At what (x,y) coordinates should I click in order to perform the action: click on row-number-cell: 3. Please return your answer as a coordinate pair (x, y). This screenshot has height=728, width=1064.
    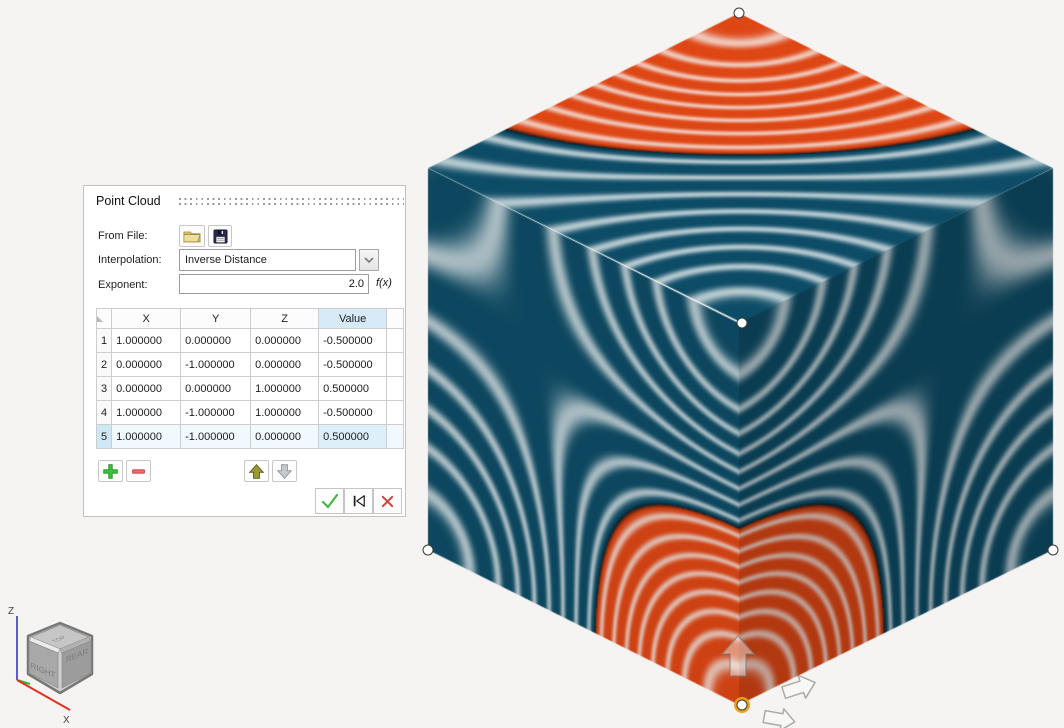
    Looking at the image, I should click on (104, 388).